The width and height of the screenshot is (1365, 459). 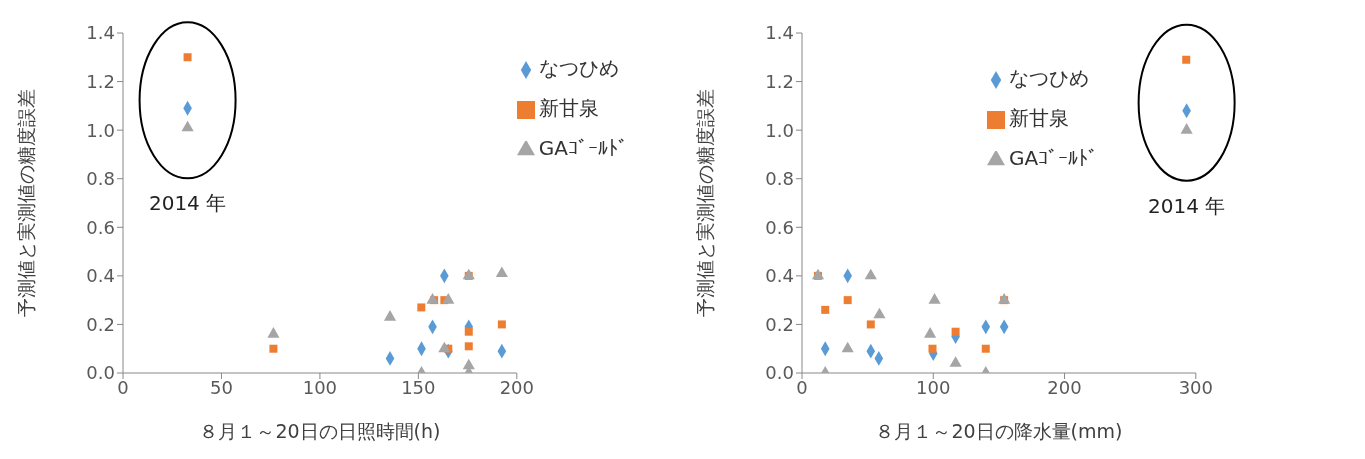 What do you see at coordinates (320, 431) in the screenshot?
I see `x-axis-title: ８月１～20日の日照時間(h)` at bounding box center [320, 431].